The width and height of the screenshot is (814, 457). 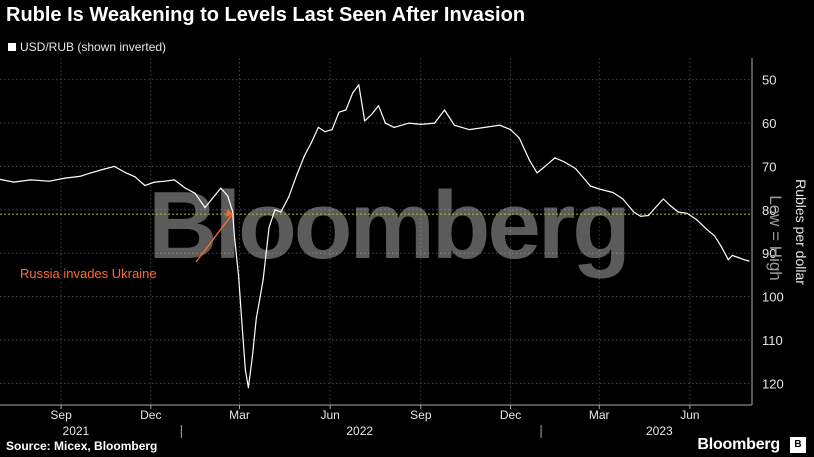 What do you see at coordinates (801, 232) in the screenshot?
I see `y-axis-title: Rubles per dollar` at bounding box center [801, 232].